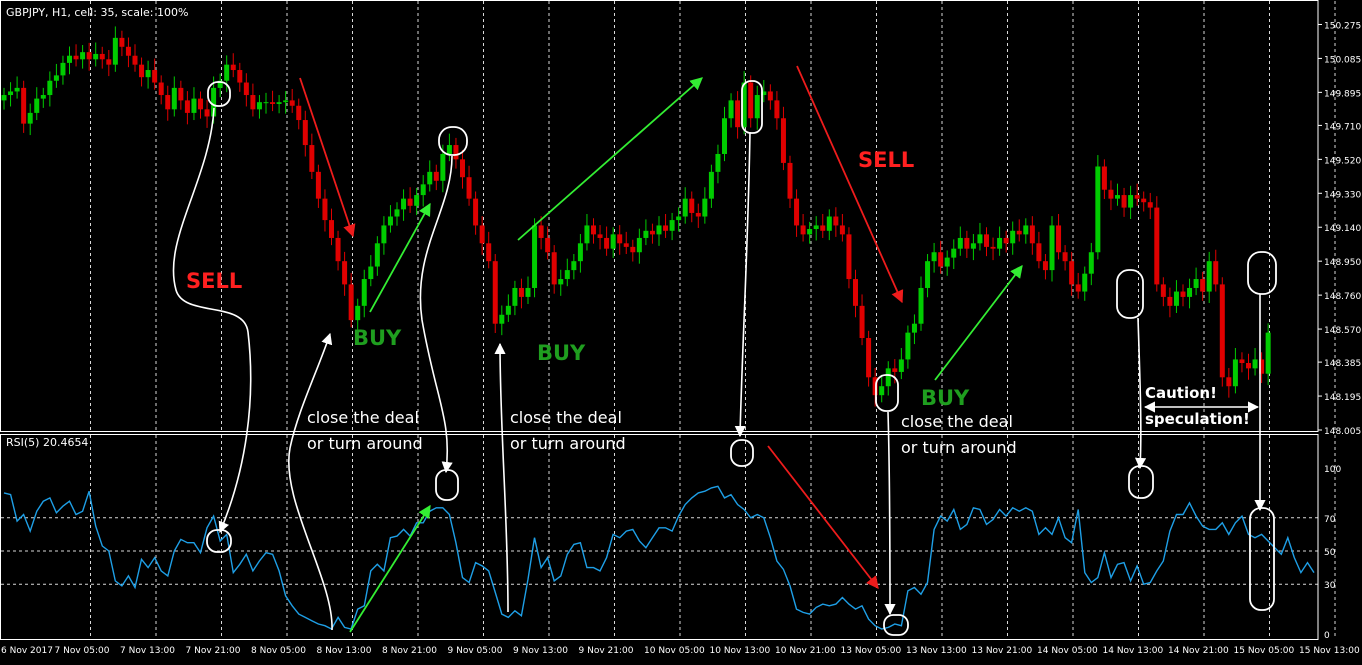  Describe the element at coordinates (674, 651) in the screenshot. I see `time-tick-label: 10 Nov 05:00` at that location.